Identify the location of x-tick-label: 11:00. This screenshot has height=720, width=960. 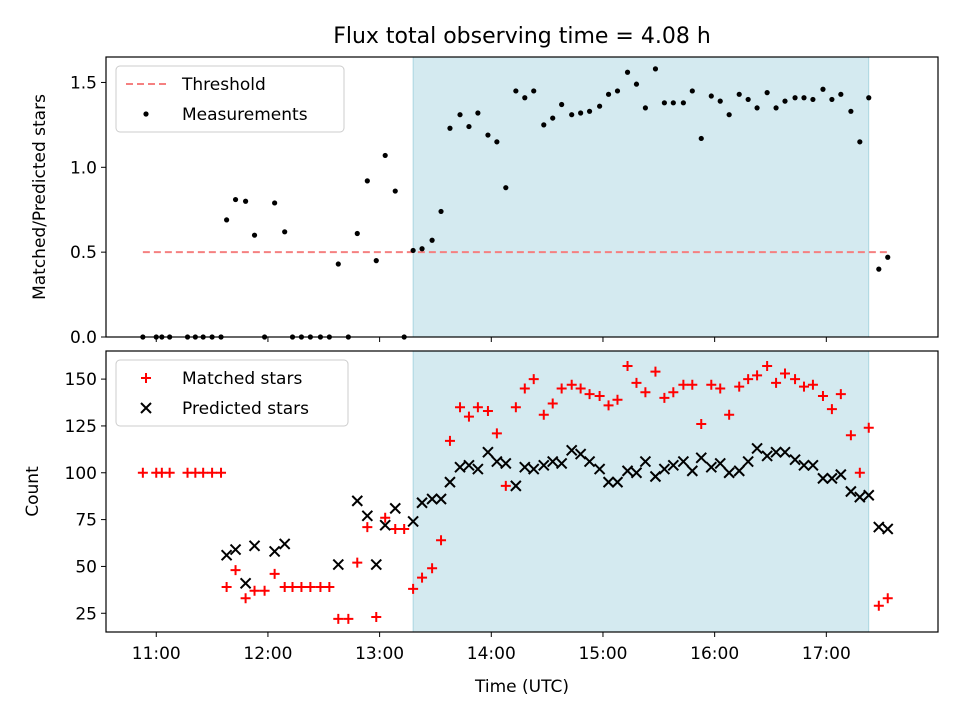
(156, 654).